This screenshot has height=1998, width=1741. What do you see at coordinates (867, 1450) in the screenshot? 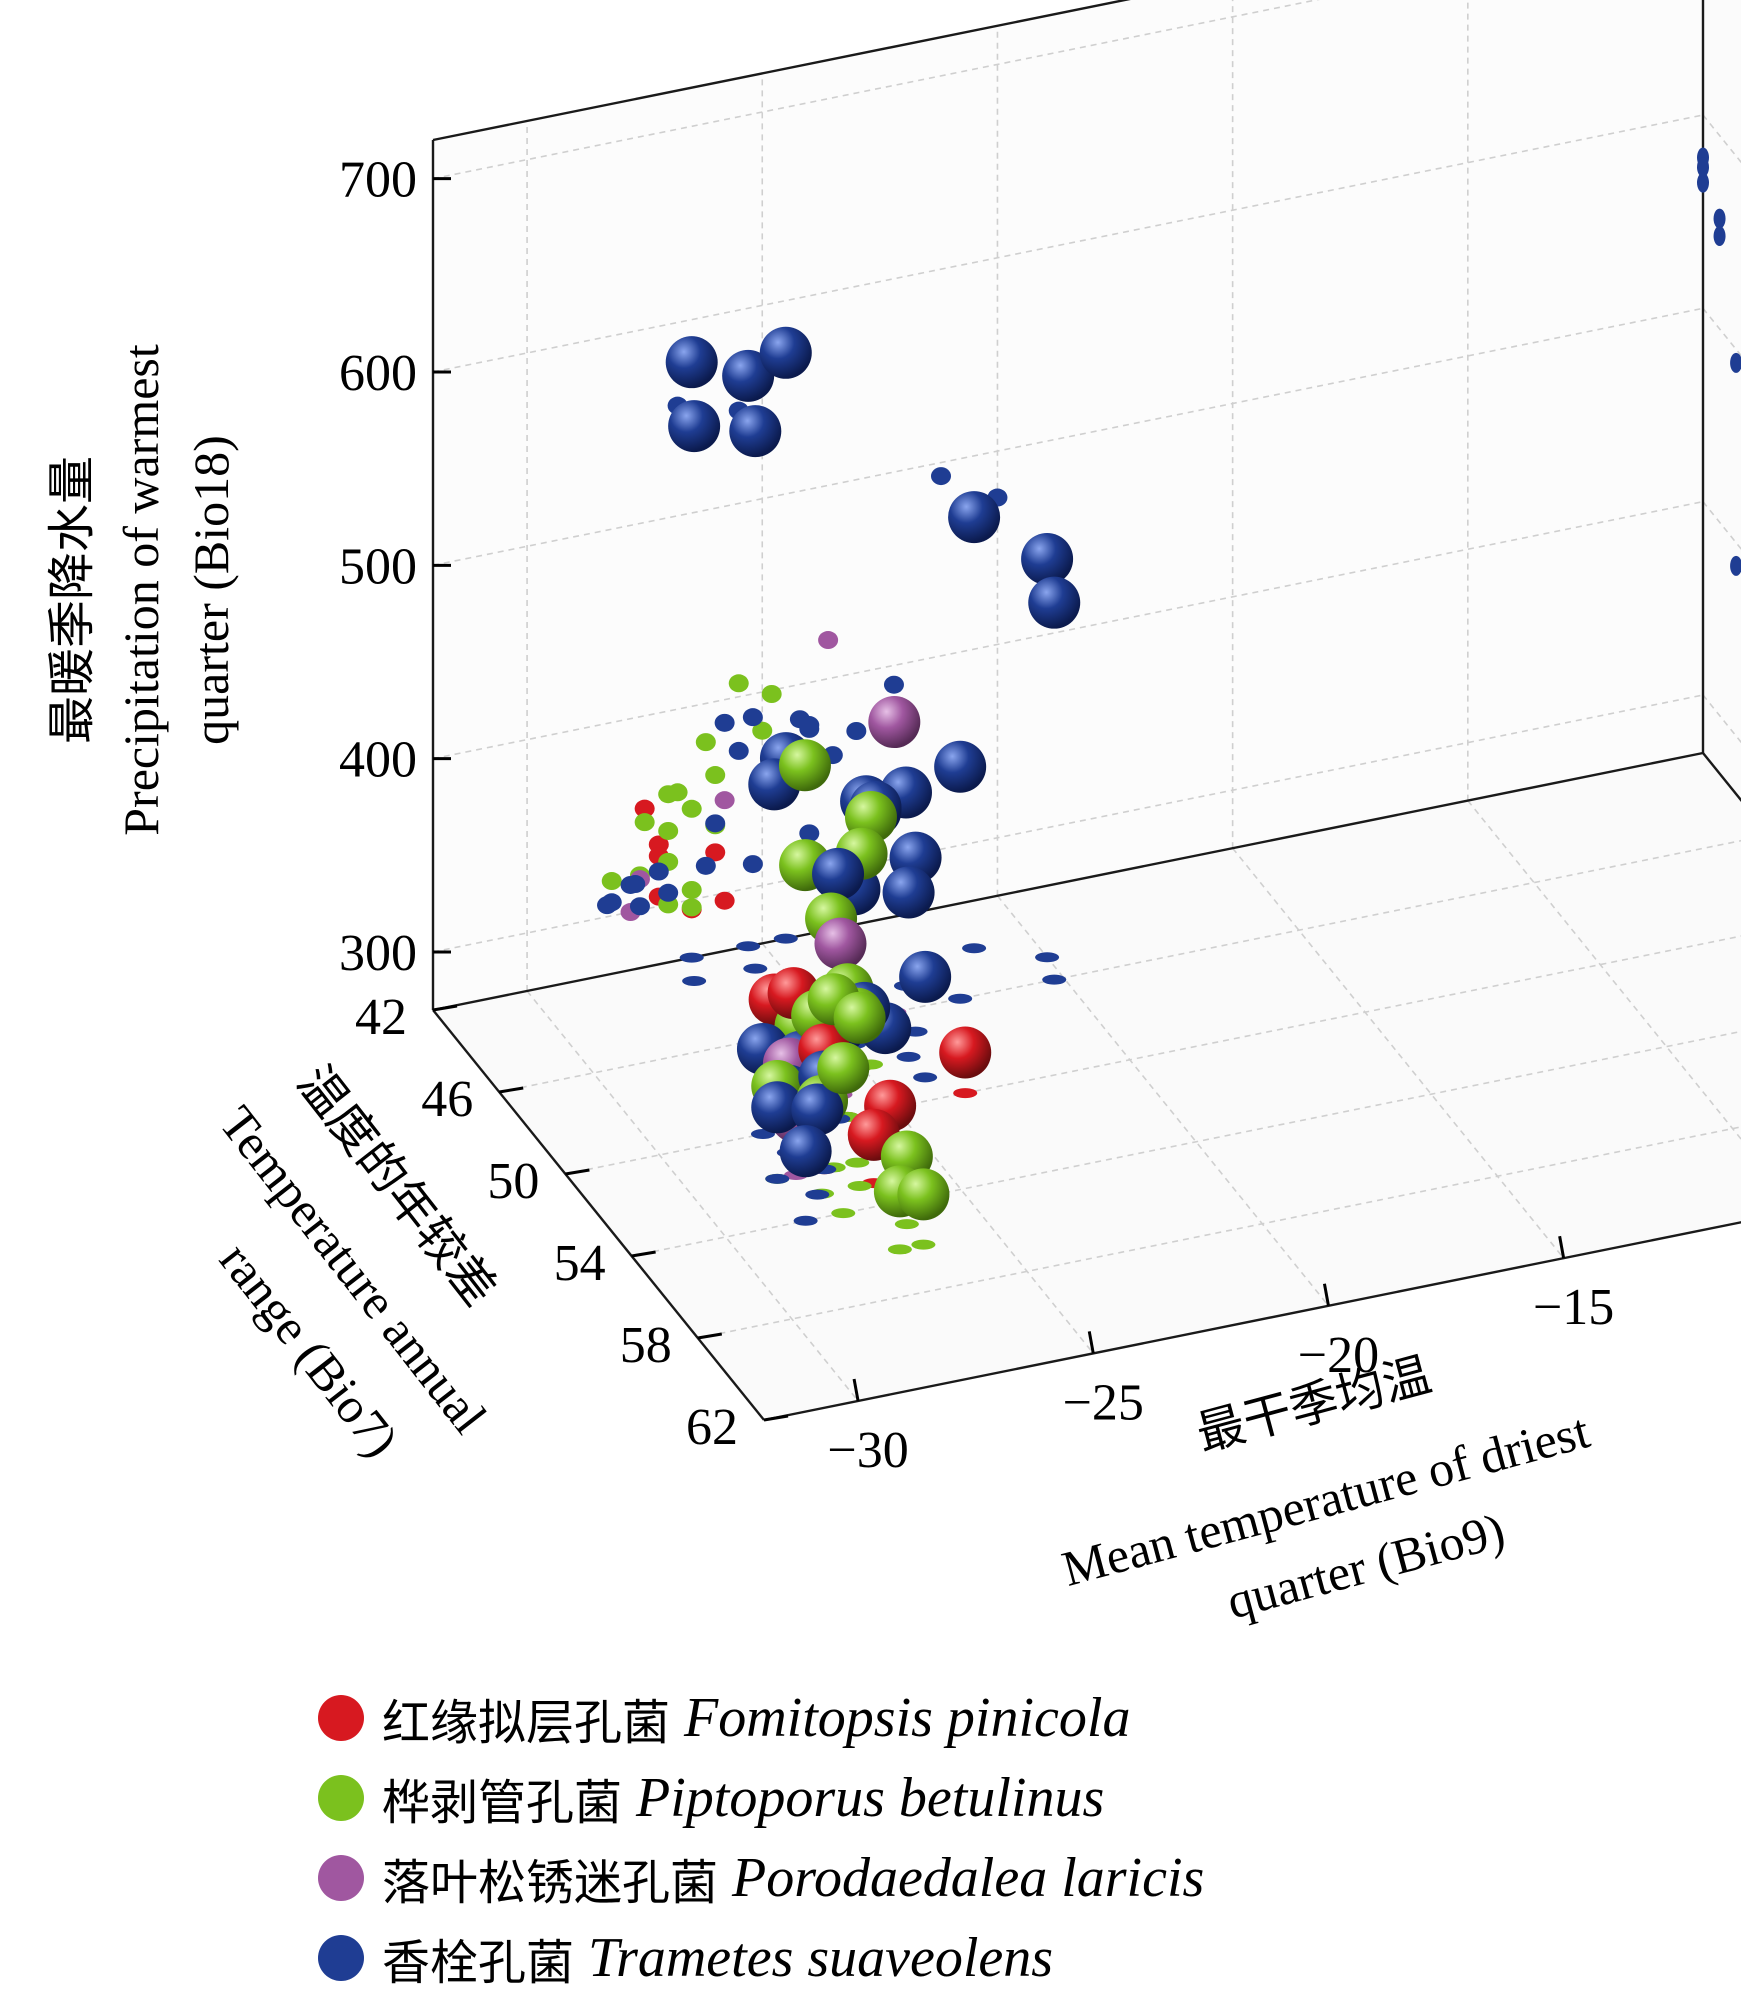
I see `x-tick-label: −30` at bounding box center [867, 1450].